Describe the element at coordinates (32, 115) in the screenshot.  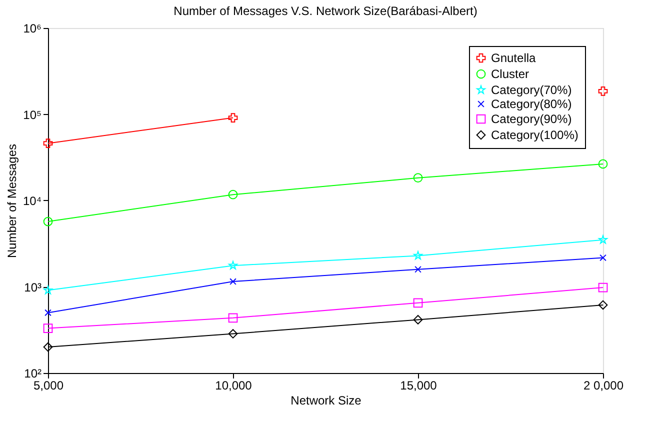
I see `y-tick-label: 10⁵` at that location.